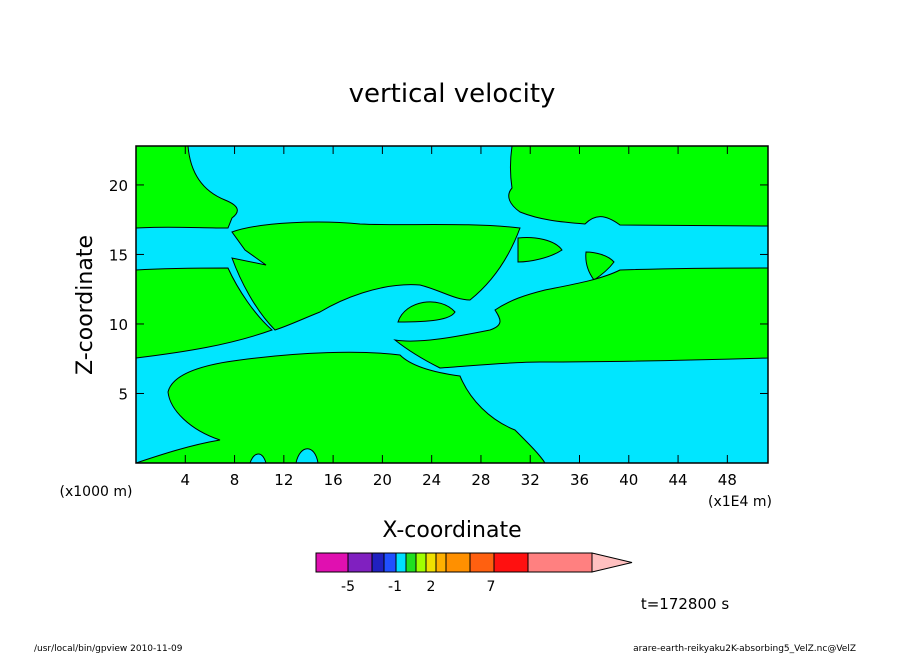 The width and height of the screenshot is (904, 654). What do you see at coordinates (283, 480) in the screenshot?
I see `x-tick-label: 12` at bounding box center [283, 480].